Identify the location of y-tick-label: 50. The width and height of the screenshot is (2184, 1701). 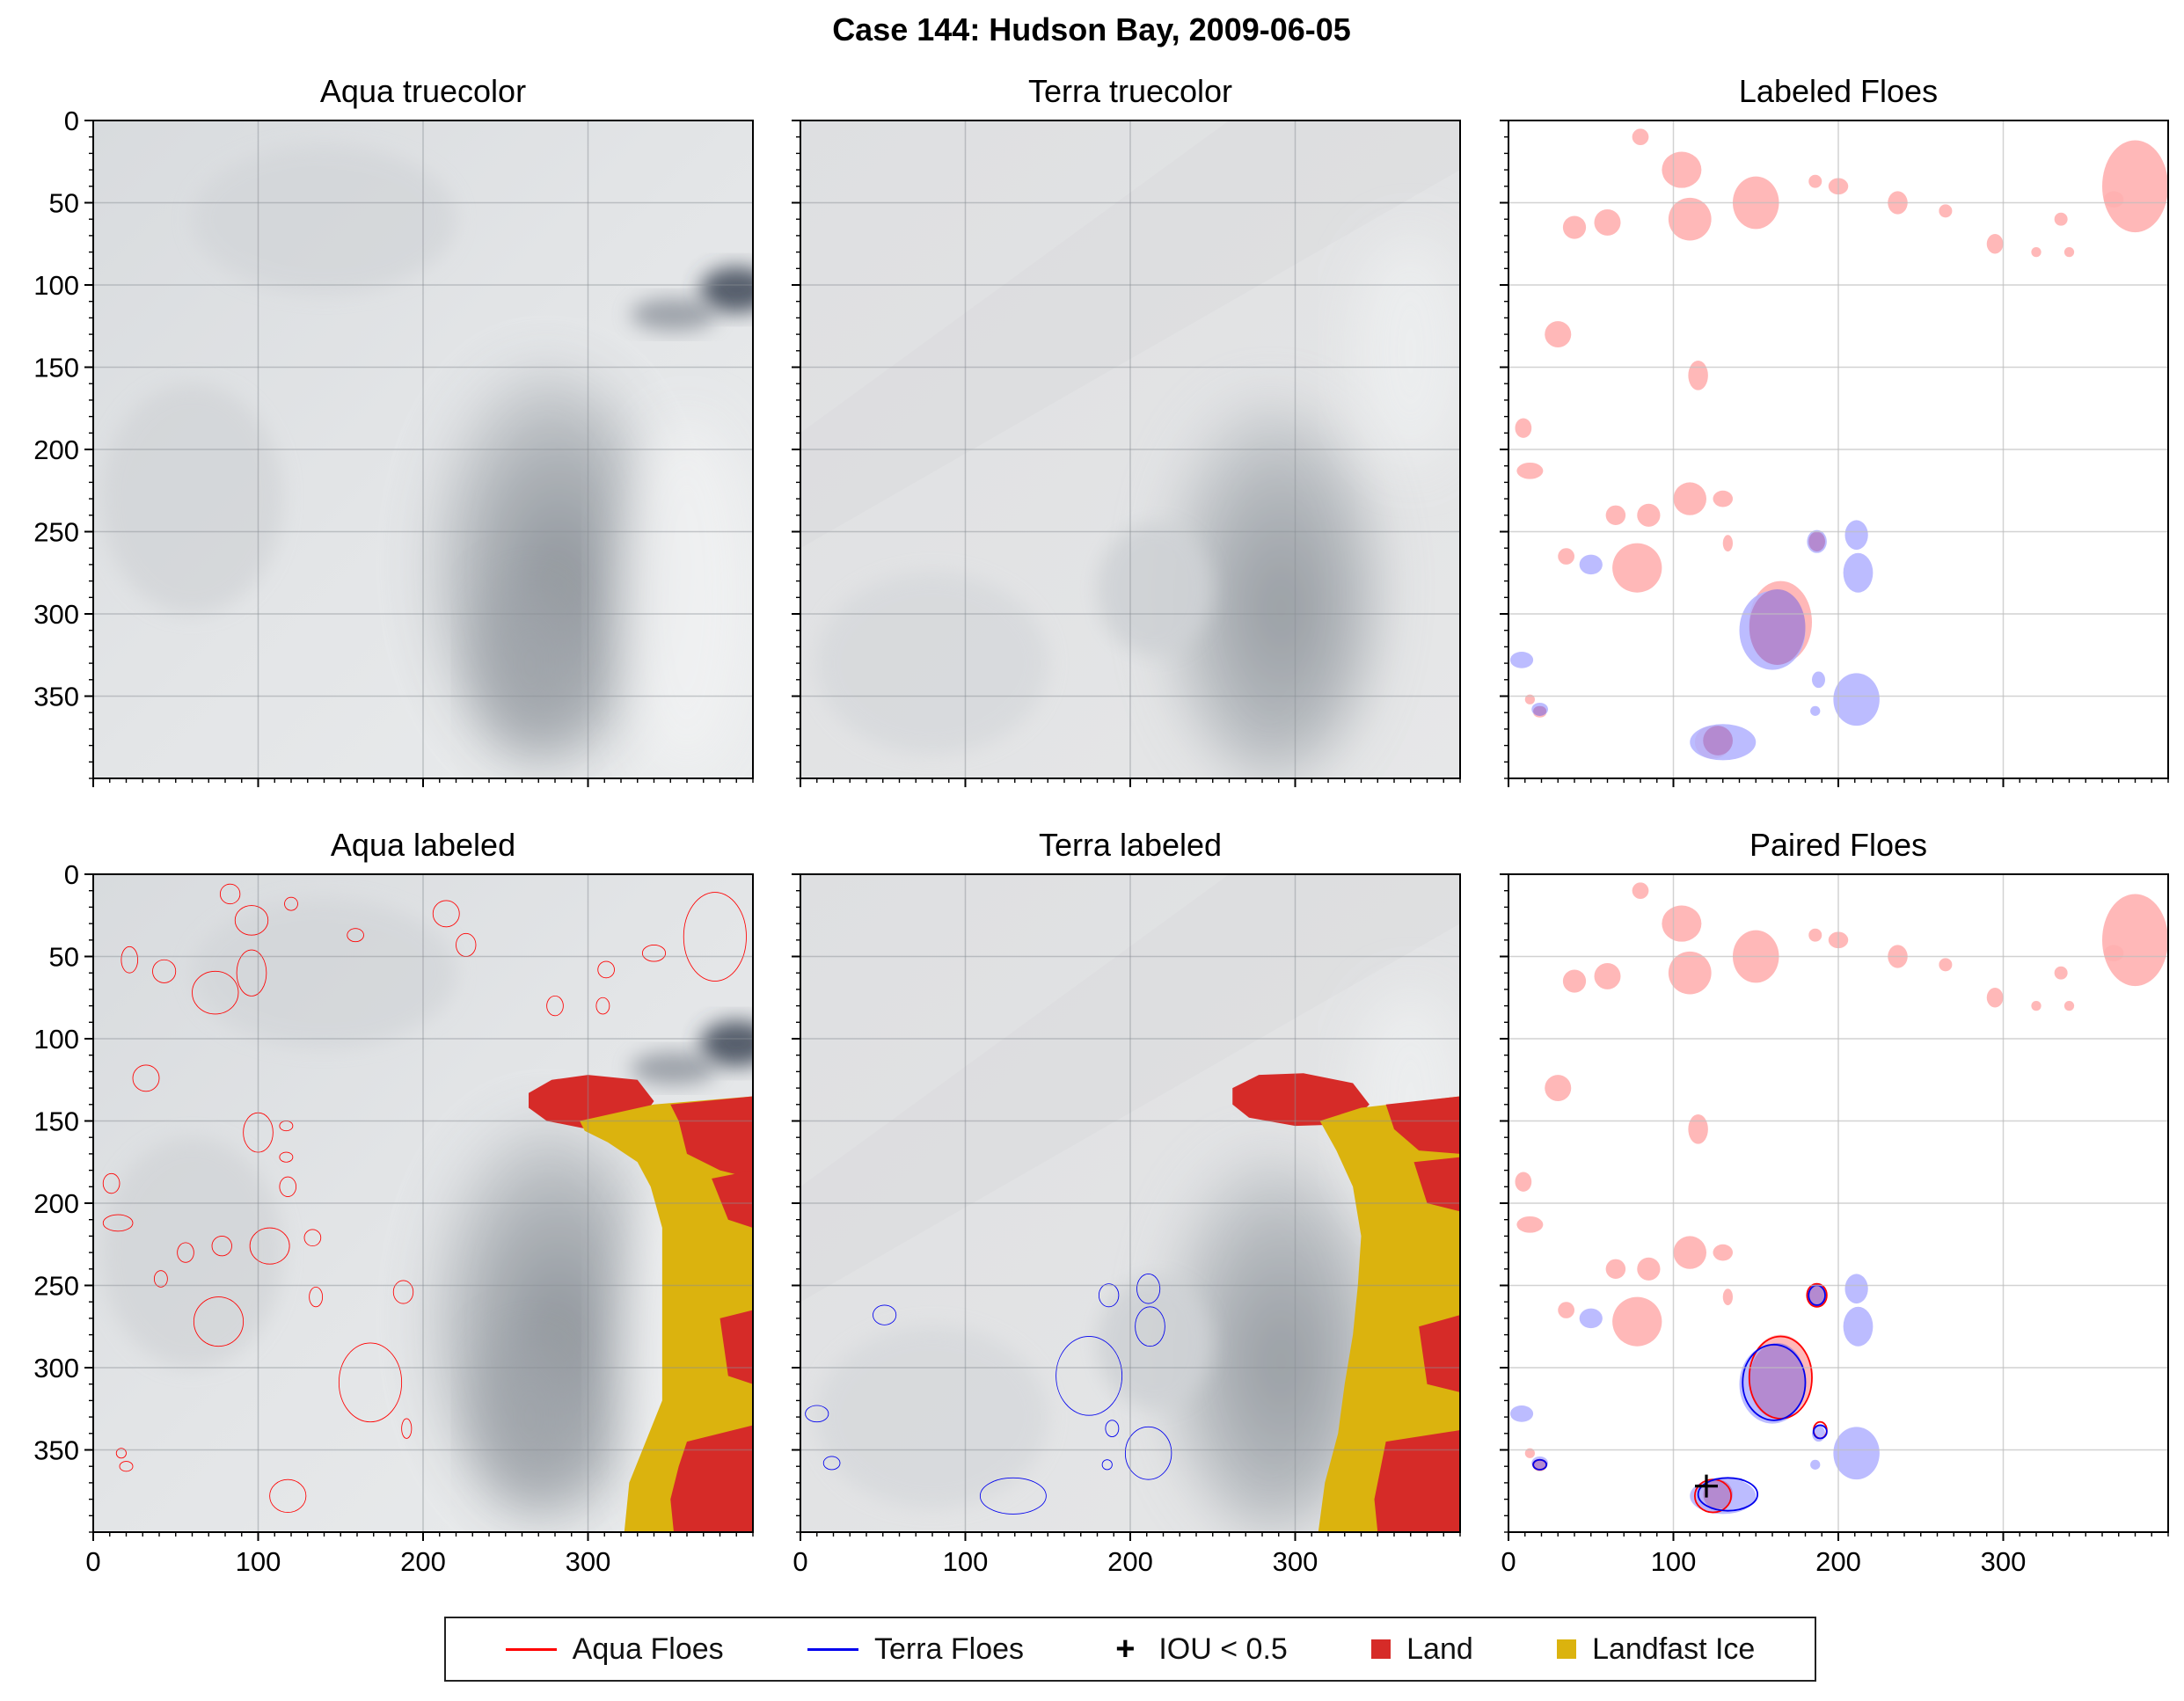
(64, 957).